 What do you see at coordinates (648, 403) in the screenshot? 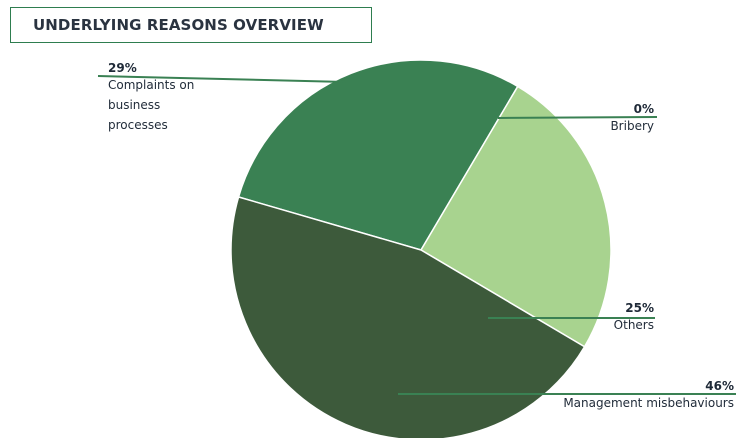
I see `slice-category-label: Management misbehaviours` at bounding box center [648, 403].